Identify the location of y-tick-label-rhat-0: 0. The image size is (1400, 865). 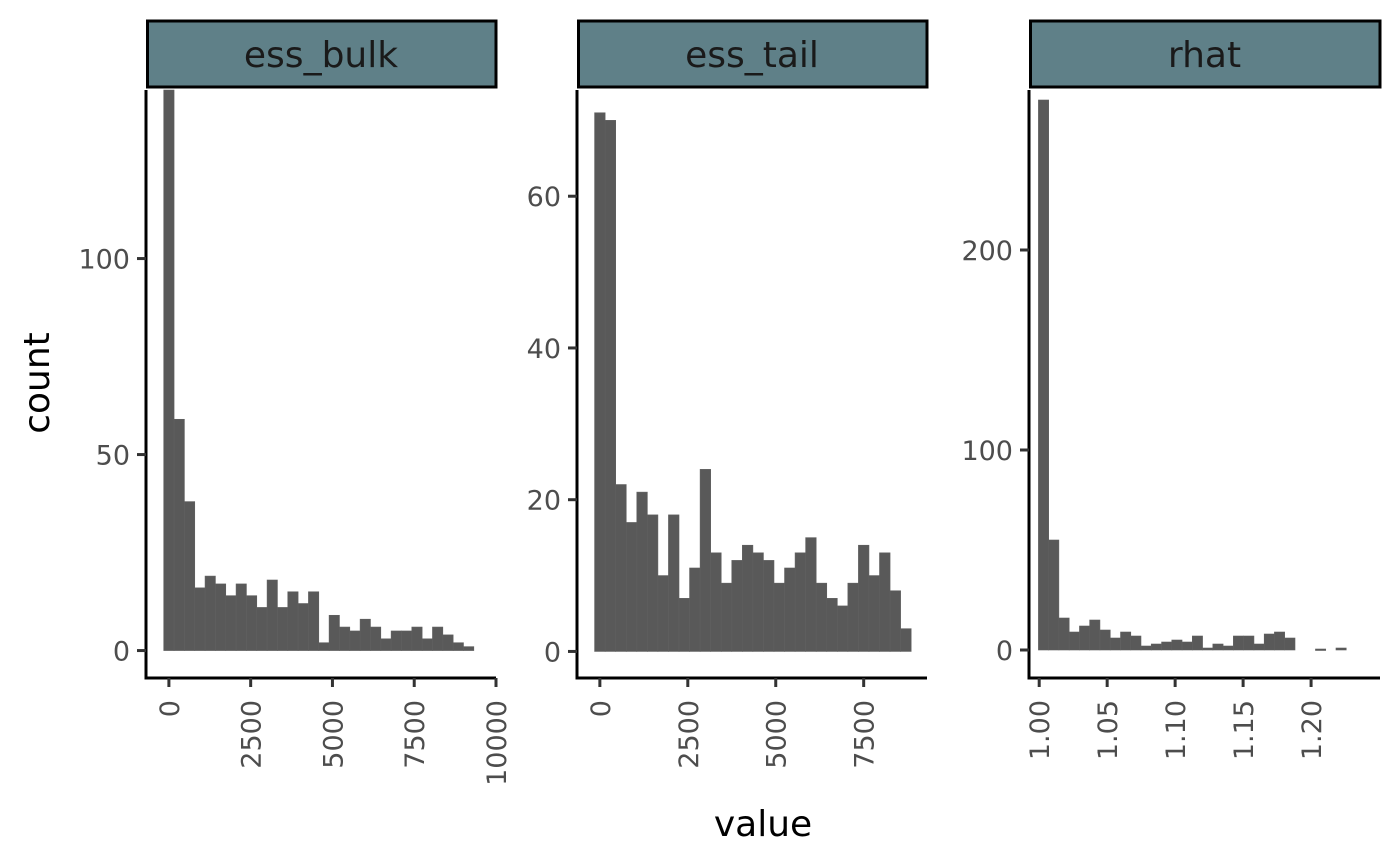
(1004, 651).